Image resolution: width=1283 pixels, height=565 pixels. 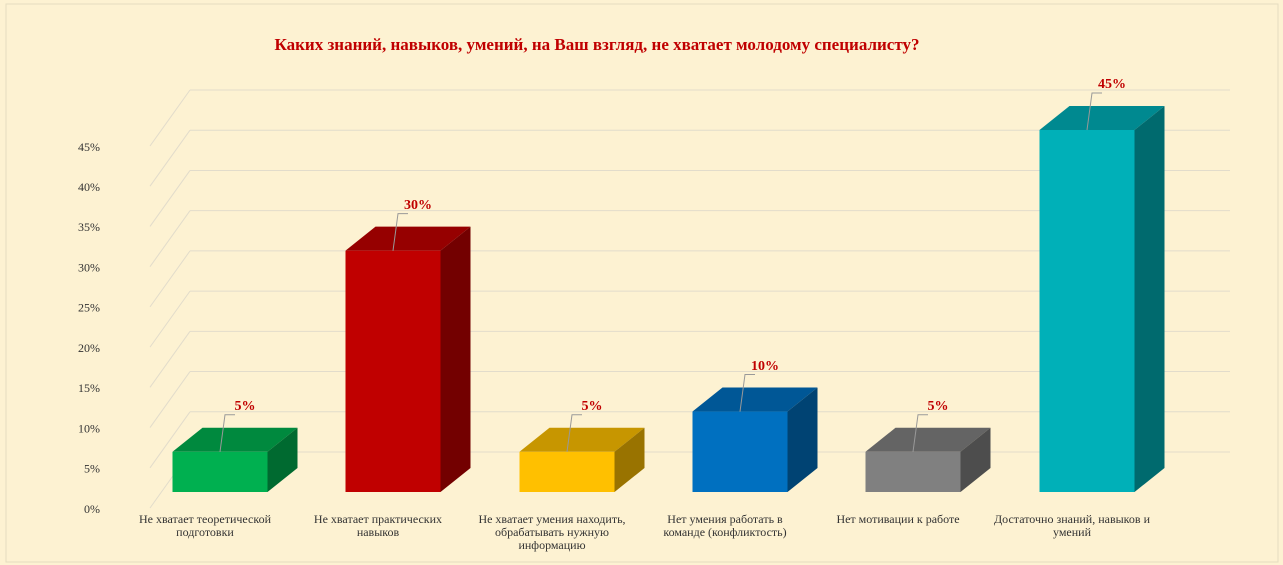 What do you see at coordinates (89, 267) in the screenshot?
I see `y-tick-label: 30%` at bounding box center [89, 267].